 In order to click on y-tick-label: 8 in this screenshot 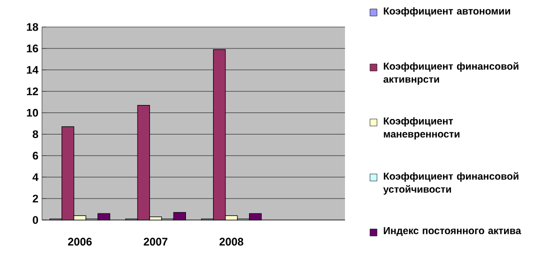, I will do `click(35, 134)`.